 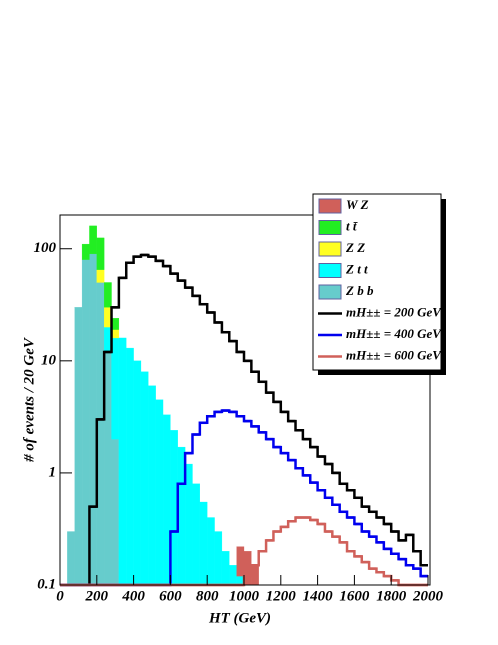 What do you see at coordinates (170, 596) in the screenshot?
I see `x-tick-label: 600` at bounding box center [170, 596].